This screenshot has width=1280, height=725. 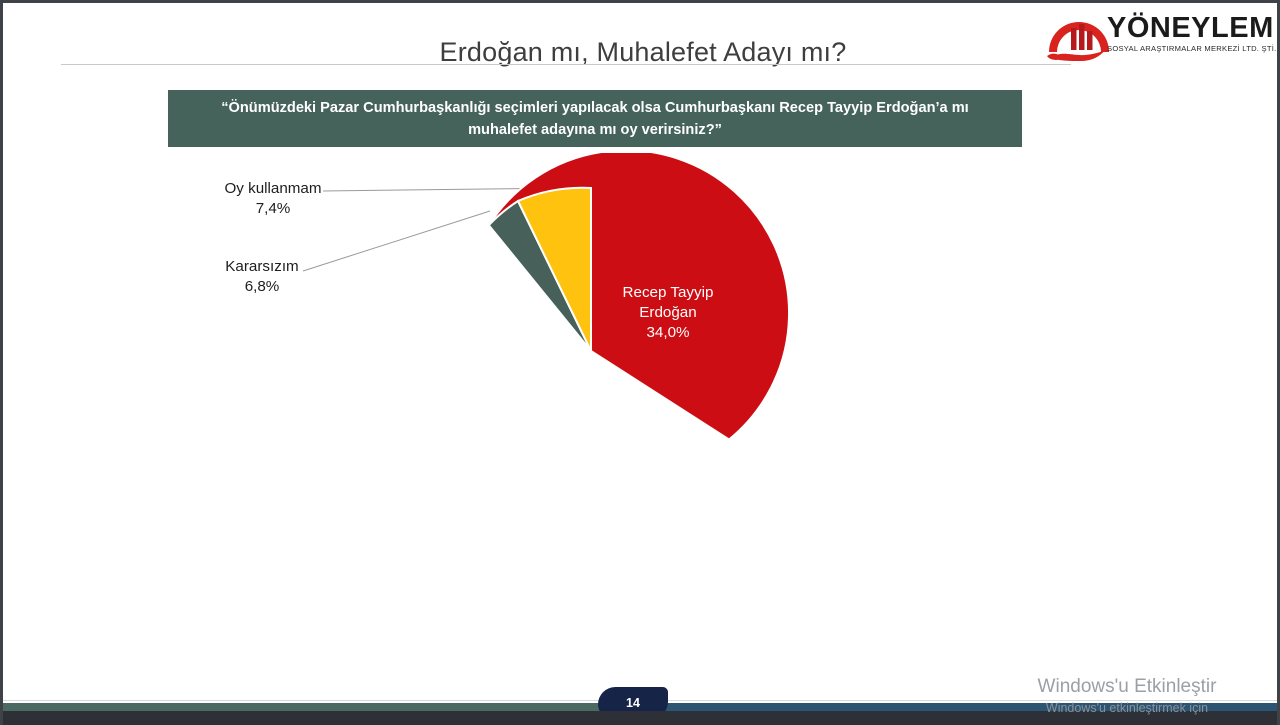 I want to click on slice-label-recep-tayyip-erdogan: Recep Tayyip Erdoğan 34,0%, so click(x=668, y=313).